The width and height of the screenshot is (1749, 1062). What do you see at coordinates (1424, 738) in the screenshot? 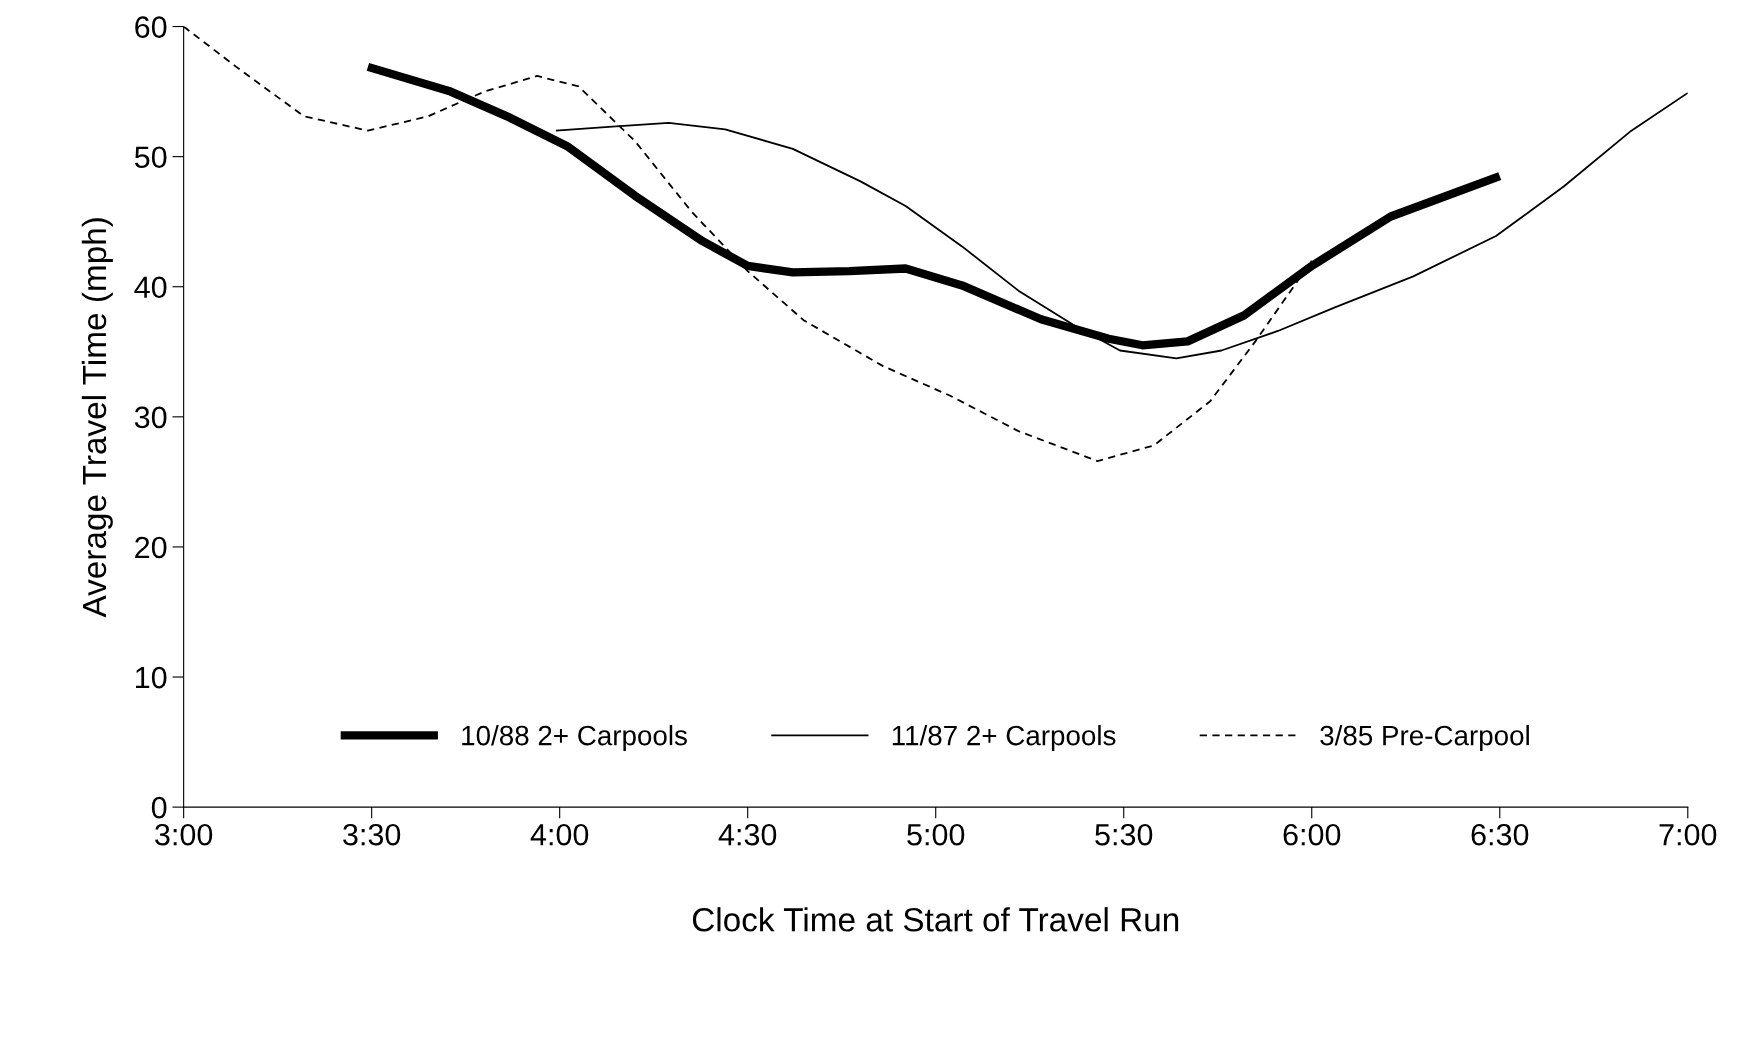
I see `legend-label: 3/85 Pre-Carpool` at bounding box center [1424, 738].